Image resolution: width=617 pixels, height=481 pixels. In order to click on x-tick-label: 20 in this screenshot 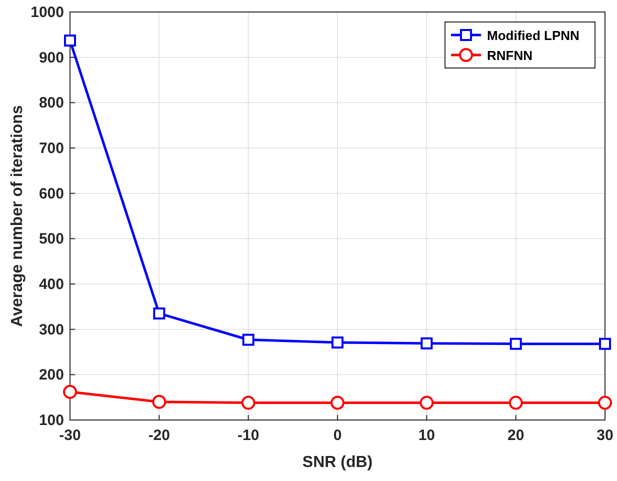, I will do `click(515, 435)`.